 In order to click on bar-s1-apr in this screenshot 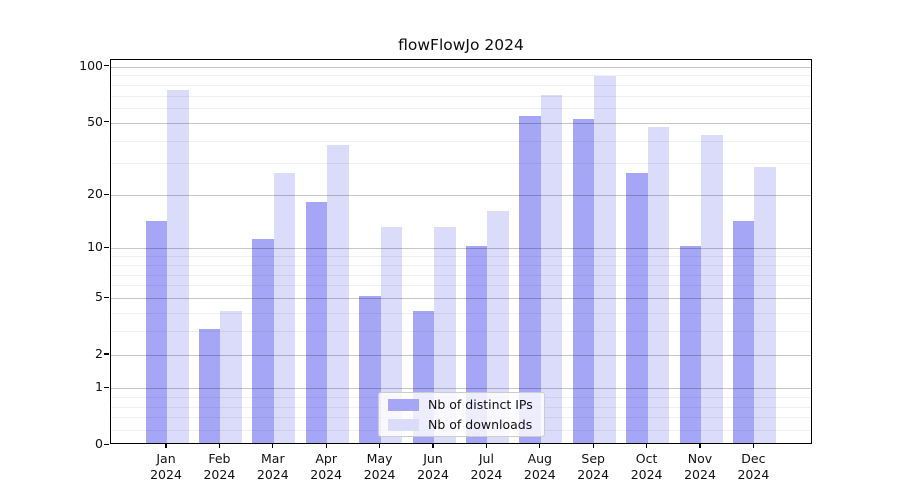, I will do `click(338, 293)`.